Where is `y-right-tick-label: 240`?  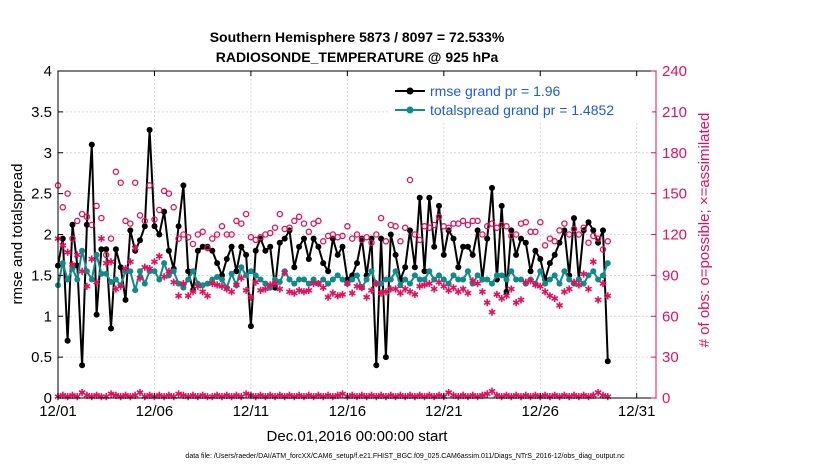 y-right-tick-label: 240 is located at coordinates (674, 71).